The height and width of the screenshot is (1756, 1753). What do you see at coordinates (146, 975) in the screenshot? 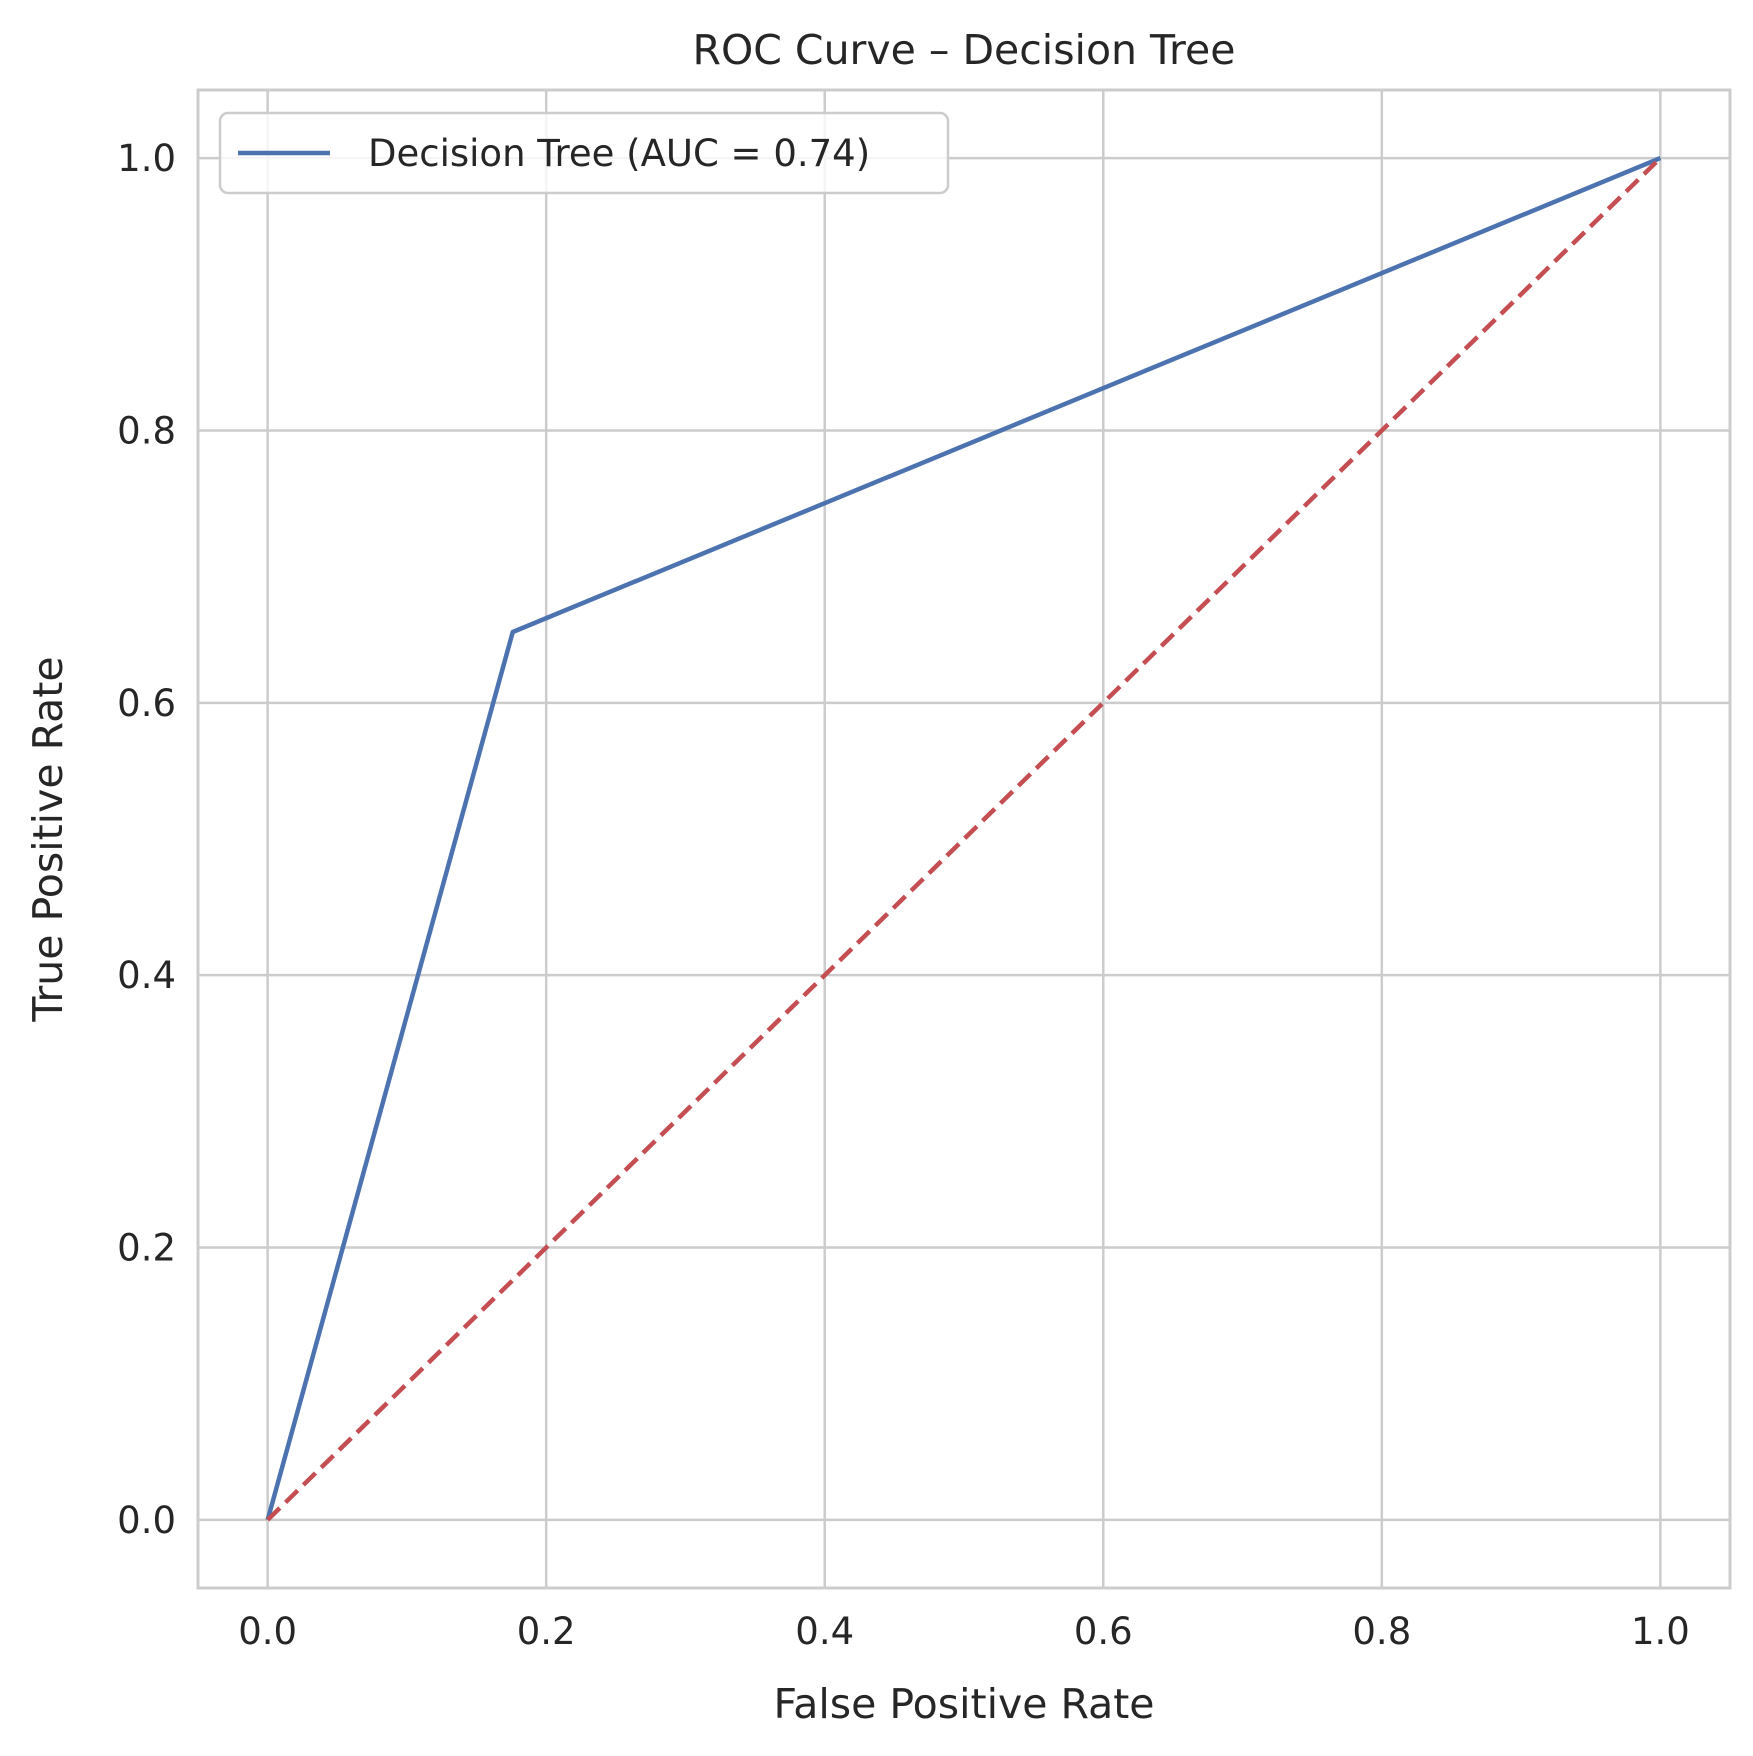
I see `y-tick-label: 0.4` at bounding box center [146, 975].